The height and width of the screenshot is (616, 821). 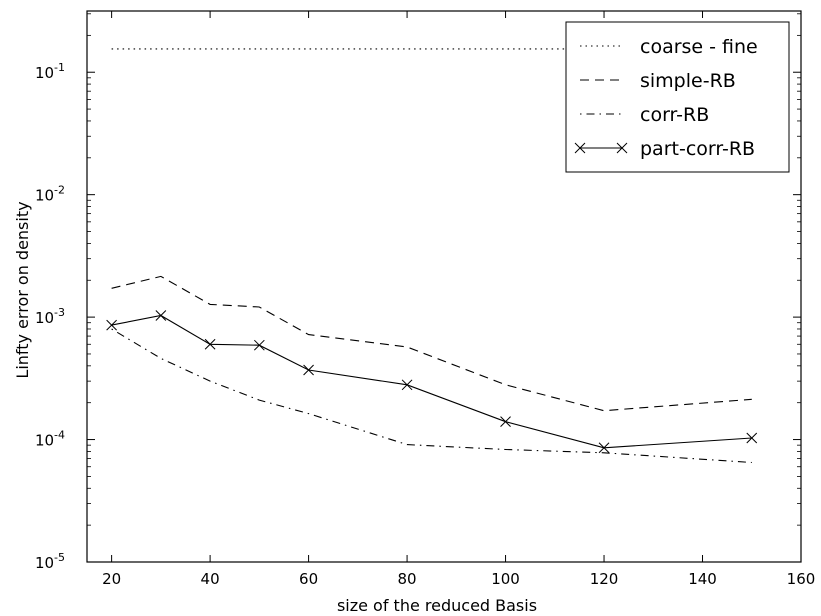 I want to click on x-tick-label: 120, so click(x=604, y=579).